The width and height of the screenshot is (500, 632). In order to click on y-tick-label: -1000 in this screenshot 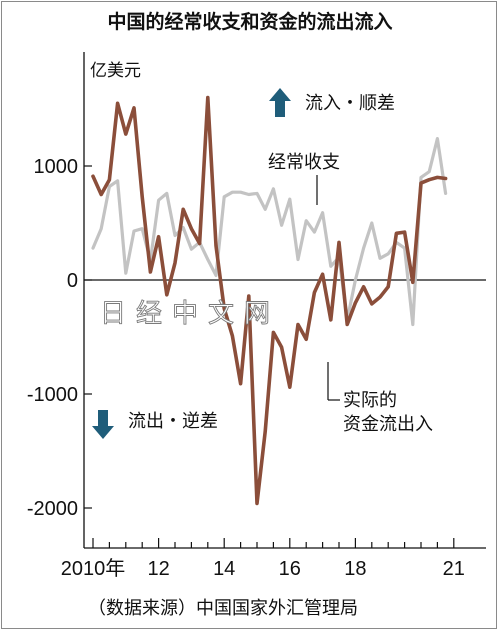, I will do `click(52, 395)`.